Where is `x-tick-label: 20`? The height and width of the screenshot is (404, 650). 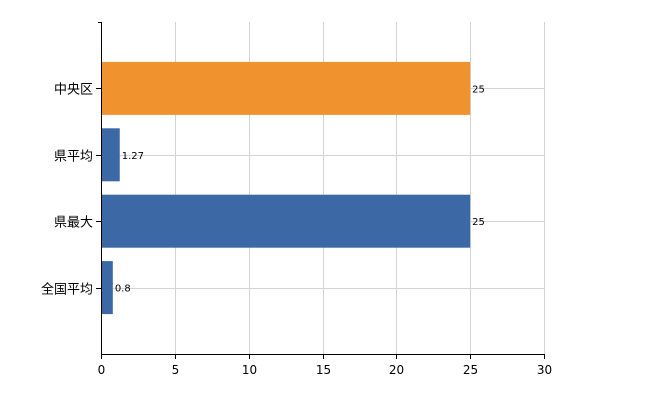 x-tick-label: 20 is located at coordinates (396, 370).